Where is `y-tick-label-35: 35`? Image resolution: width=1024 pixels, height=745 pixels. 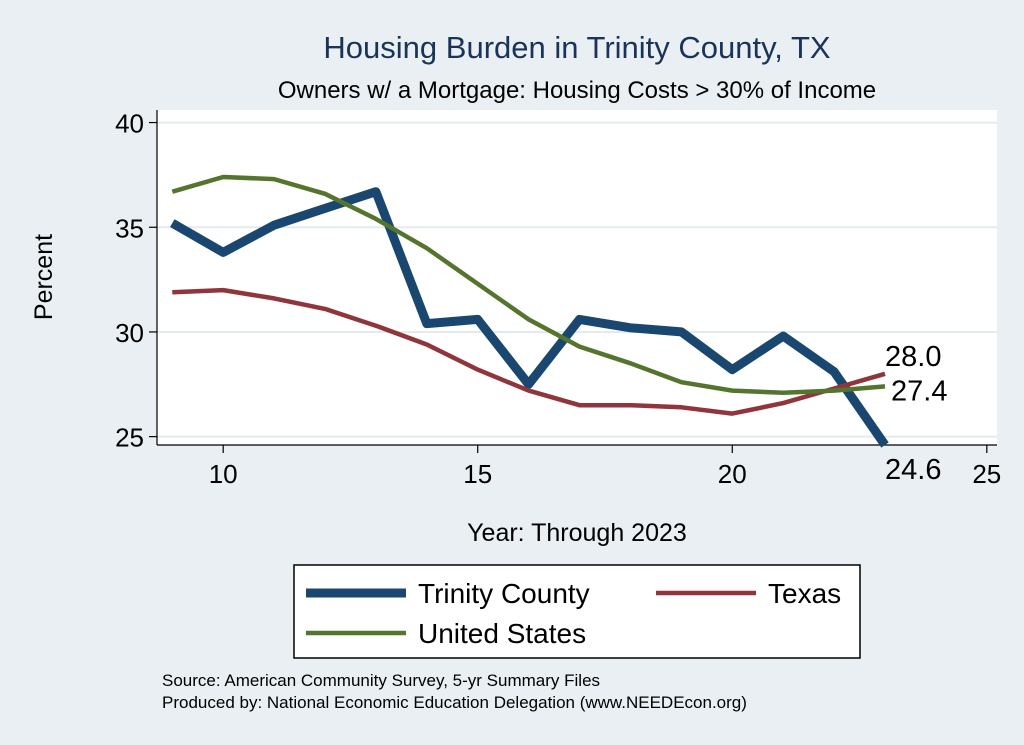
y-tick-label-35: 35 is located at coordinates (129, 228).